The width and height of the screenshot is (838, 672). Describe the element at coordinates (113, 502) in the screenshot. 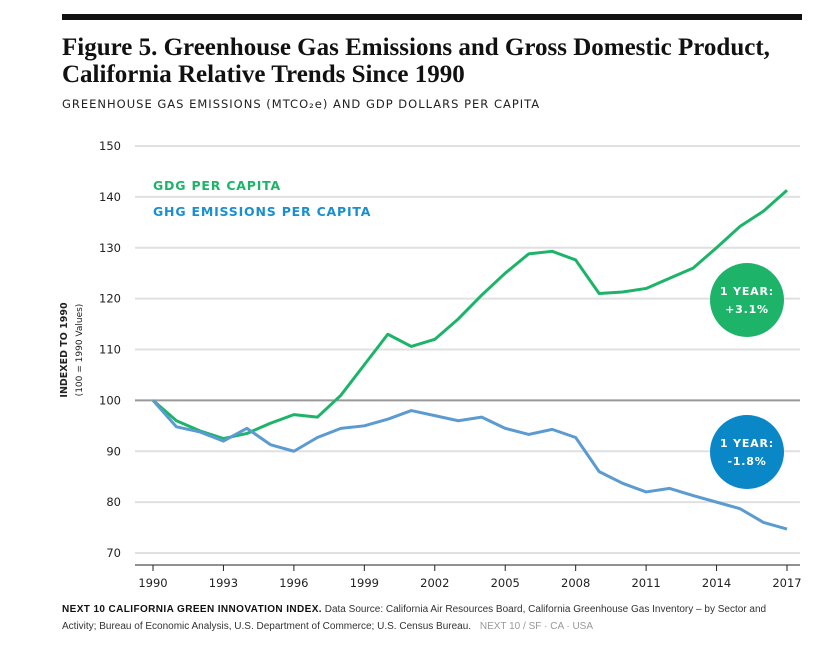

I see `y-tick-label: 80` at that location.